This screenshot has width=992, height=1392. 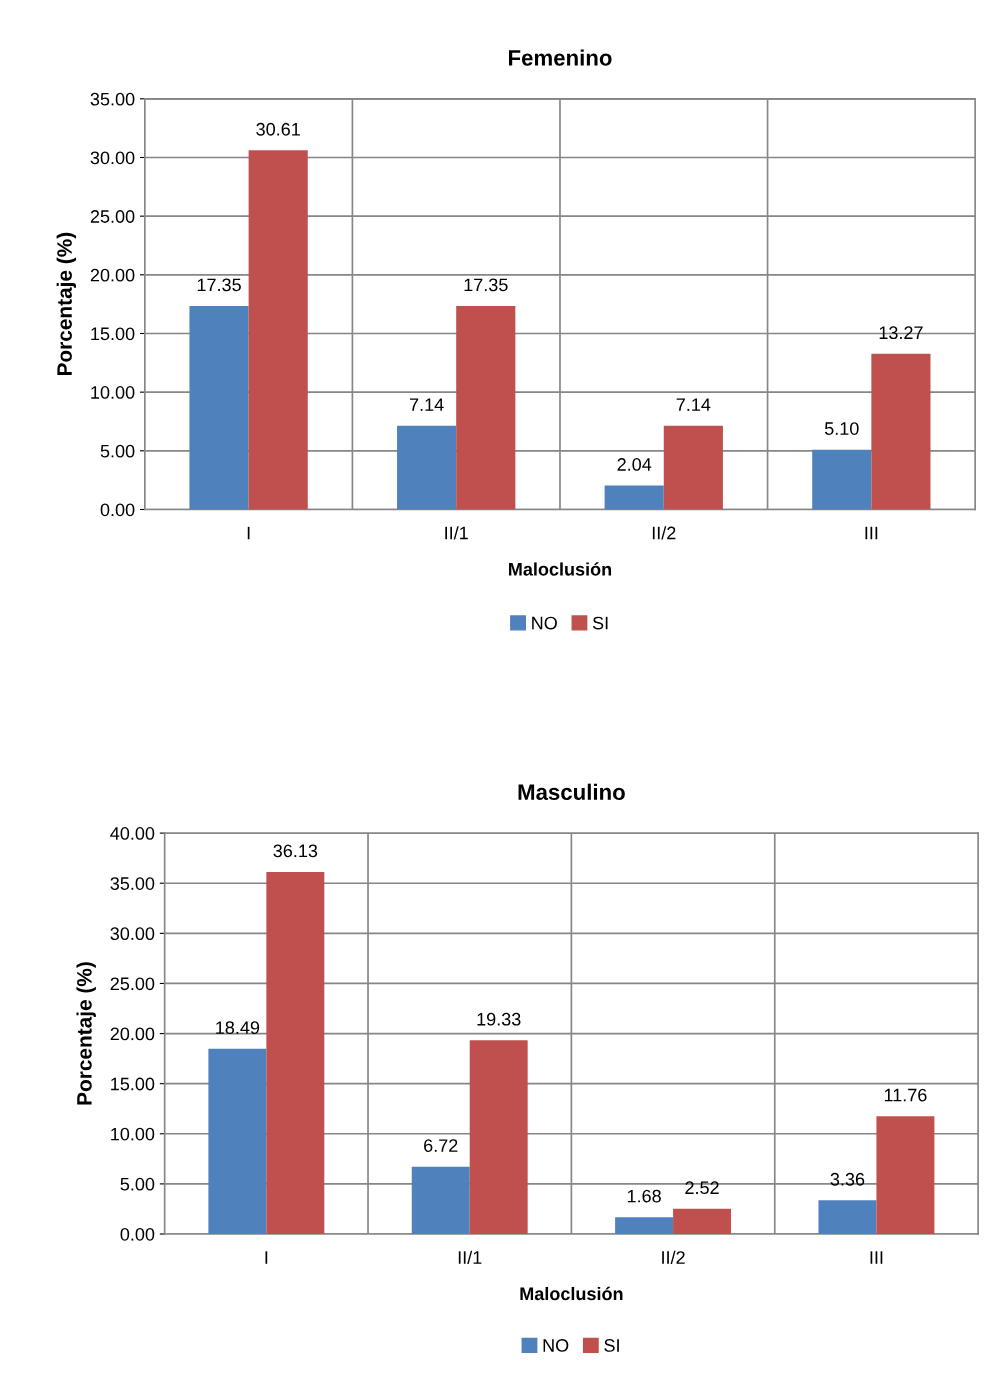 I want to click on chart-title: Masculino, so click(x=571, y=791).